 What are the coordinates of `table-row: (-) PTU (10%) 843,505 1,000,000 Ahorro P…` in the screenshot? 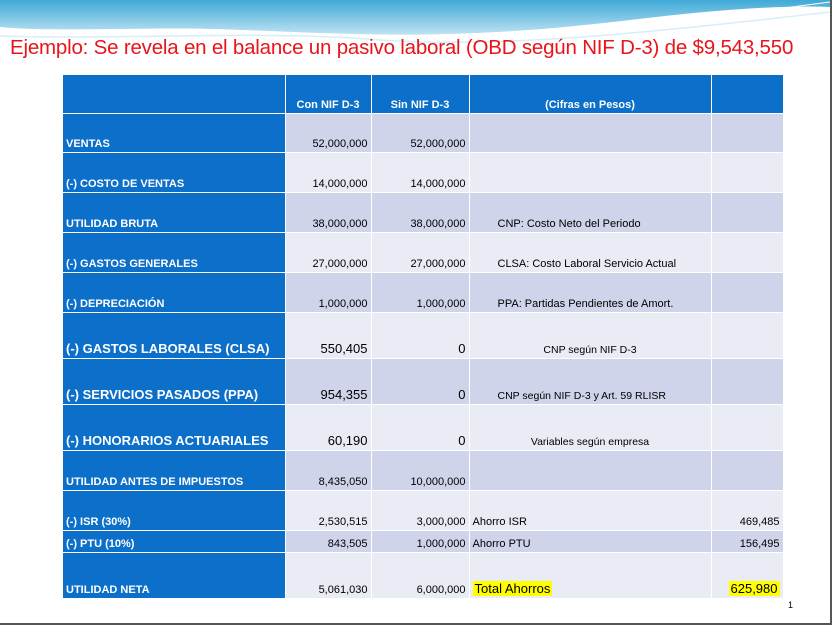 It's located at (423, 541).